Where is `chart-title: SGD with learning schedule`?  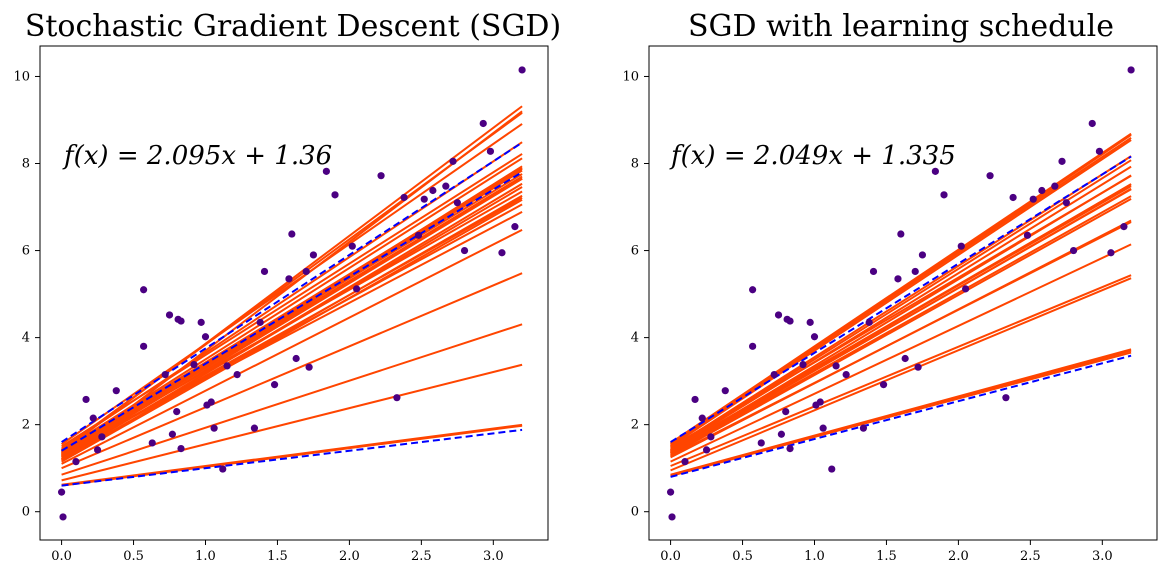 chart-title: SGD with learning schedule is located at coordinates (901, 26).